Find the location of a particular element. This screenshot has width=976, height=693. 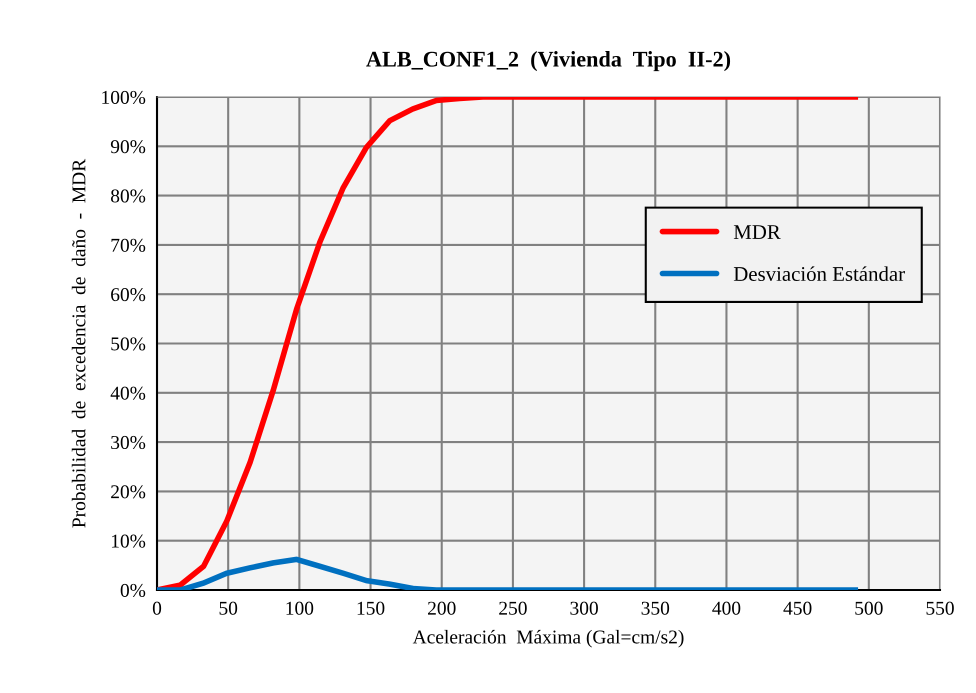

y-tick-label: 90% is located at coordinates (128, 147).